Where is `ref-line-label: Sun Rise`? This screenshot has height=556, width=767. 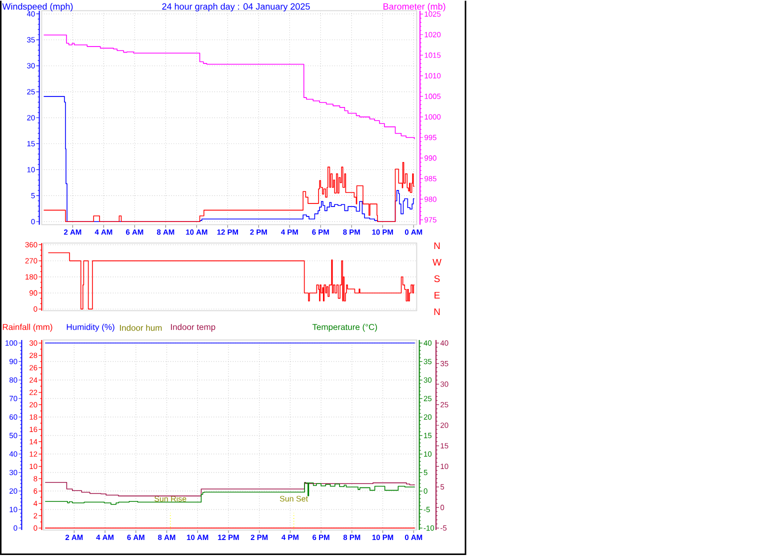 ref-line-label: Sun Rise is located at coordinates (170, 499).